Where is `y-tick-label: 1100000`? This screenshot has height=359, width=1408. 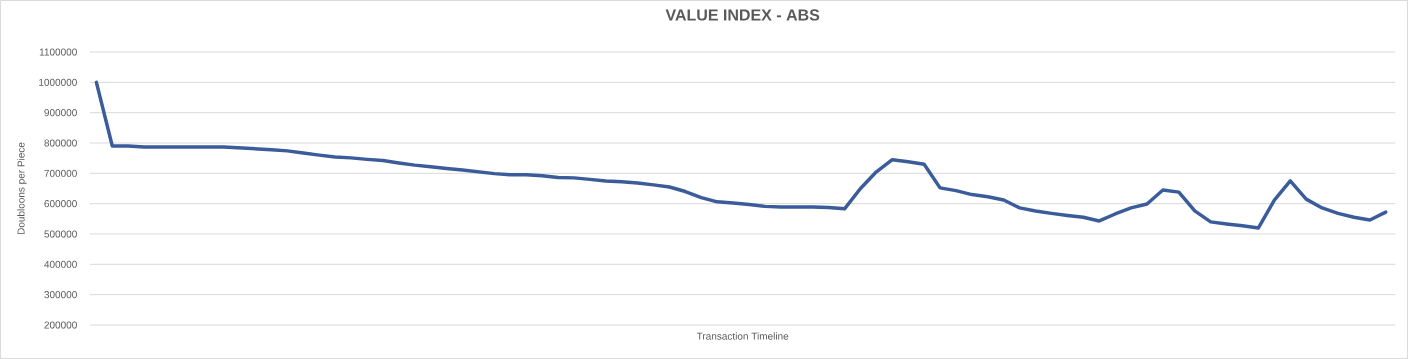
y-tick-label: 1100000 is located at coordinates (58, 52).